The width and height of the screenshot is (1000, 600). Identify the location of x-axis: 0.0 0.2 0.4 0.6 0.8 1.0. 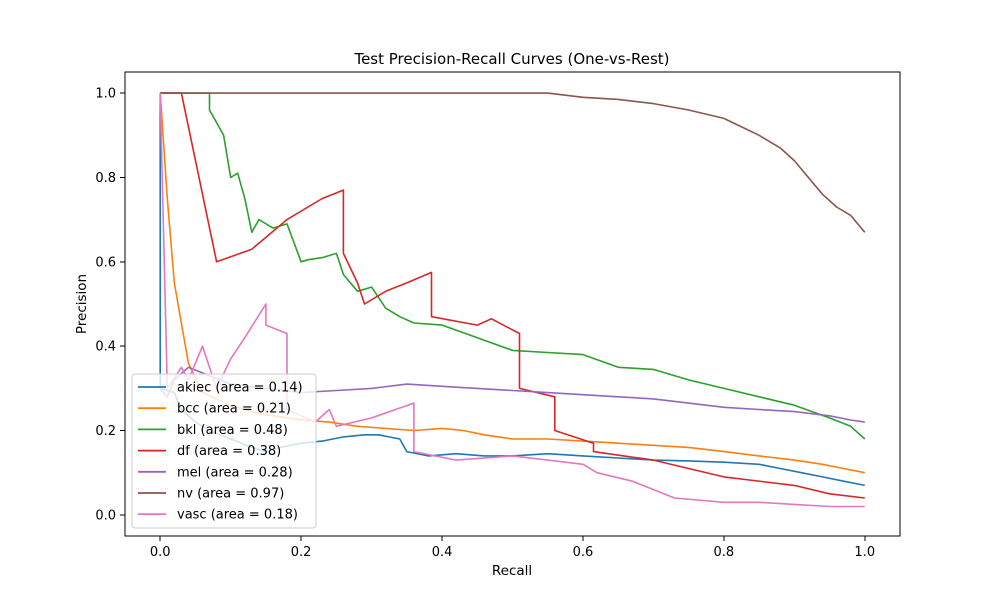
(512, 548).